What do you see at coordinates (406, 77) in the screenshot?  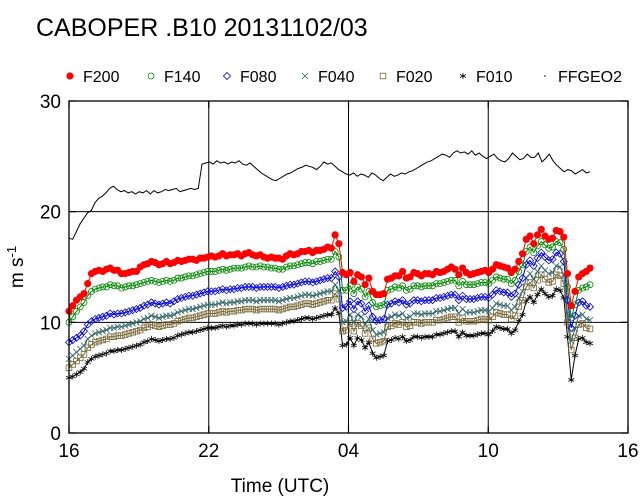 I see `legend-item-f020: F020` at bounding box center [406, 77].